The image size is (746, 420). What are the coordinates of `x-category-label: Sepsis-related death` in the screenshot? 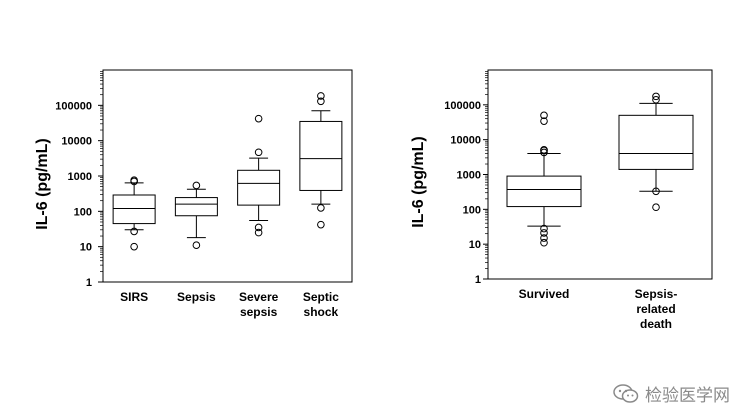 It's located at (656, 309).